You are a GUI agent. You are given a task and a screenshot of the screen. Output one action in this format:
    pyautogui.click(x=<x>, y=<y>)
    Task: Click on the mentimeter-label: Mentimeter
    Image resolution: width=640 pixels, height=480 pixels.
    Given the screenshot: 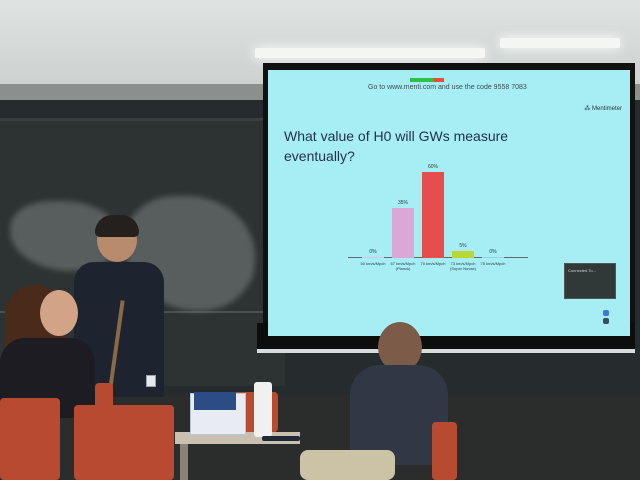 What is the action you would take?
    pyautogui.click(x=606, y=109)
    